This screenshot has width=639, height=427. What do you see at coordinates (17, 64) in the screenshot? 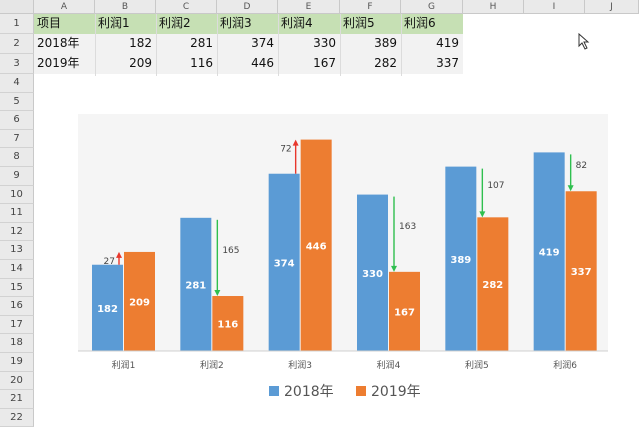
I see `row-header-3: 3` at bounding box center [17, 64].